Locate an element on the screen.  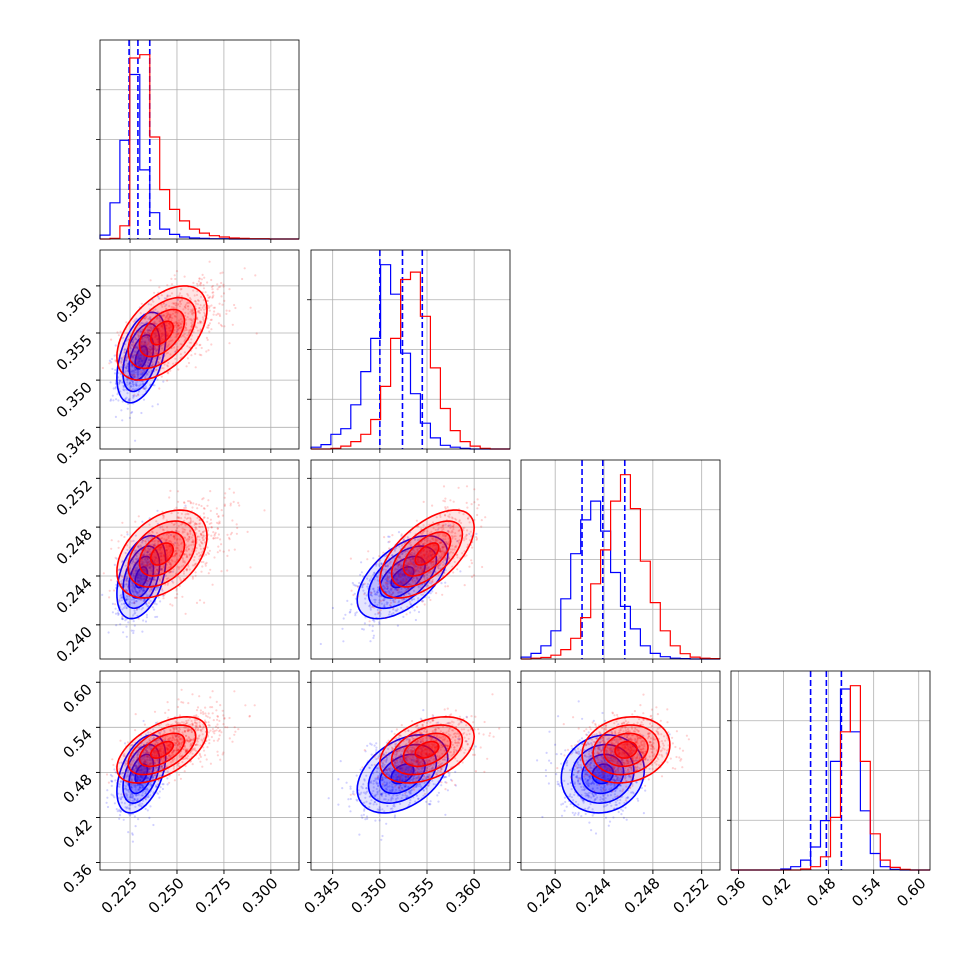
contour-line is located at coordinates (141, 357).